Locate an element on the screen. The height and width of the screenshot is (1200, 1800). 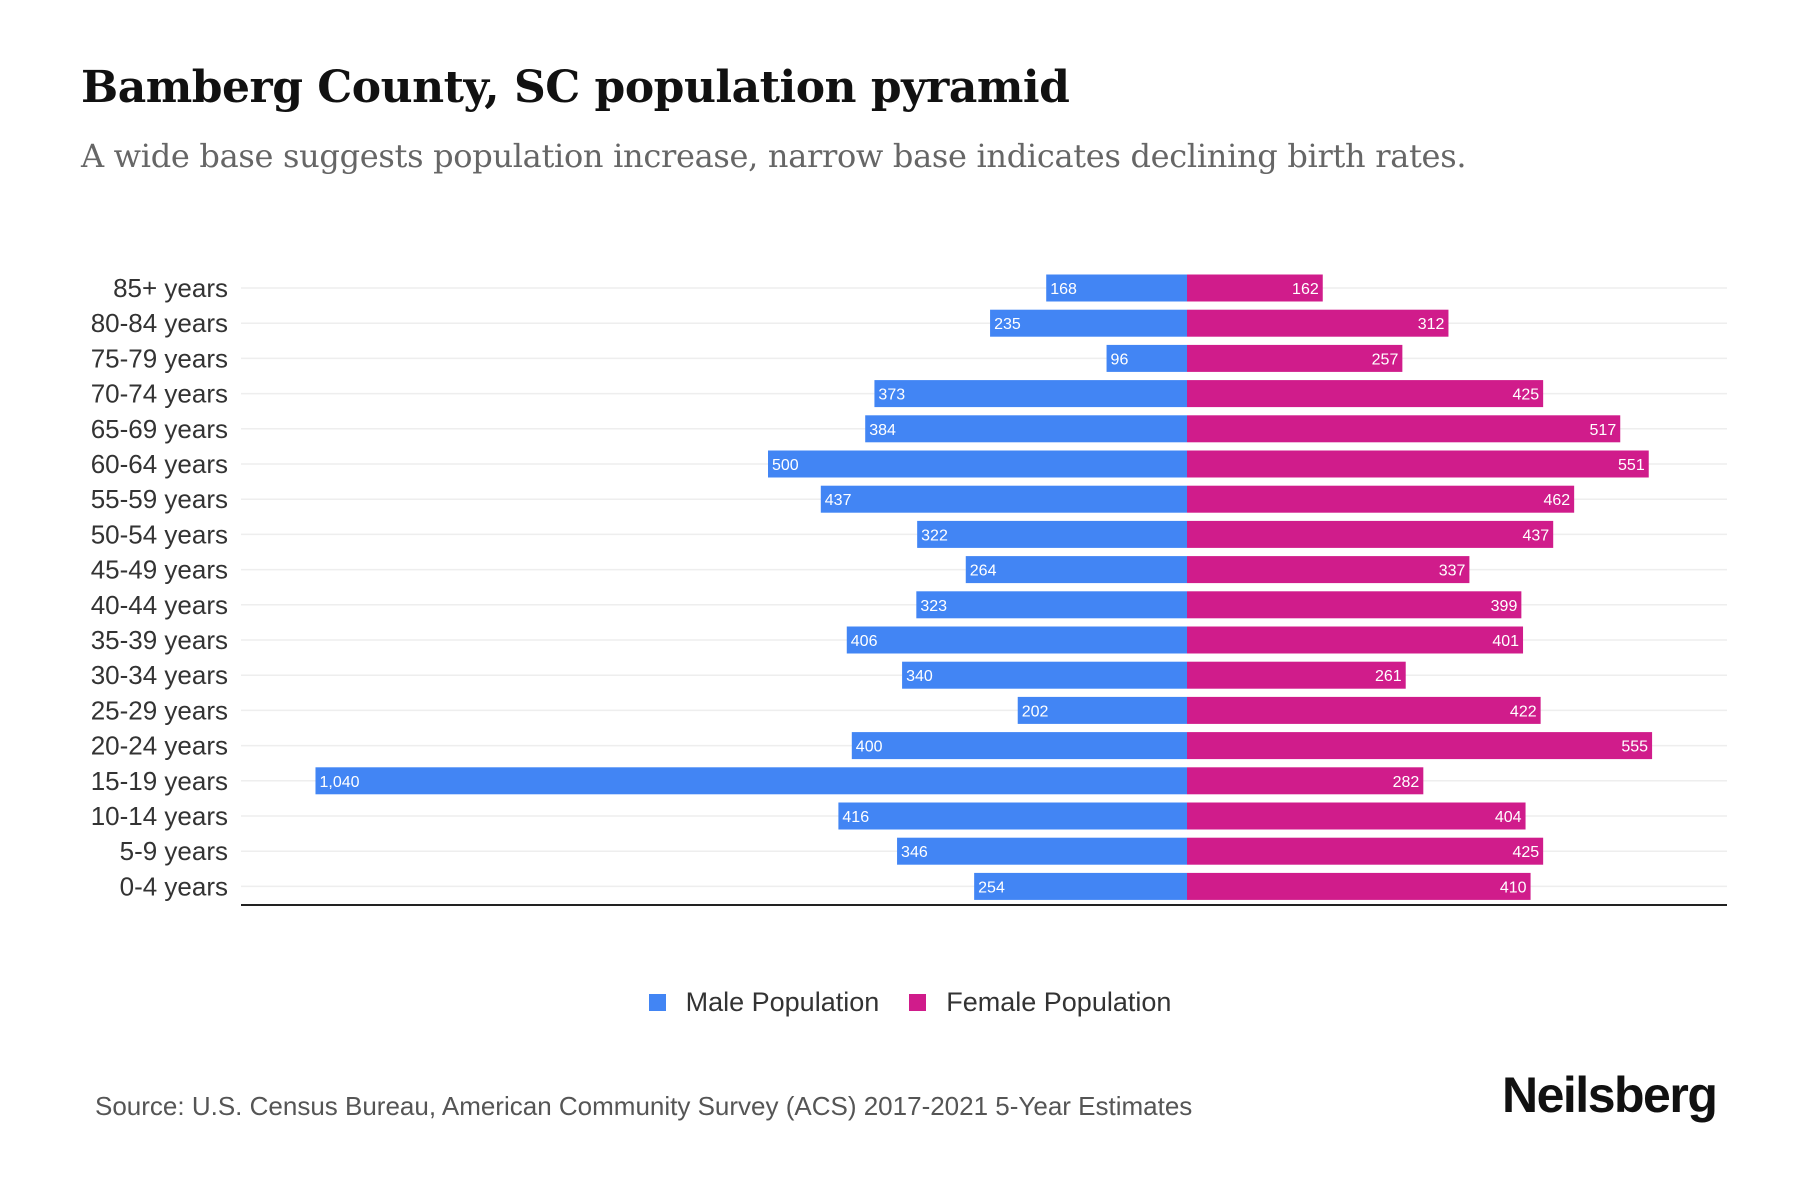
category-label: 20-24 years is located at coordinates (159, 746).